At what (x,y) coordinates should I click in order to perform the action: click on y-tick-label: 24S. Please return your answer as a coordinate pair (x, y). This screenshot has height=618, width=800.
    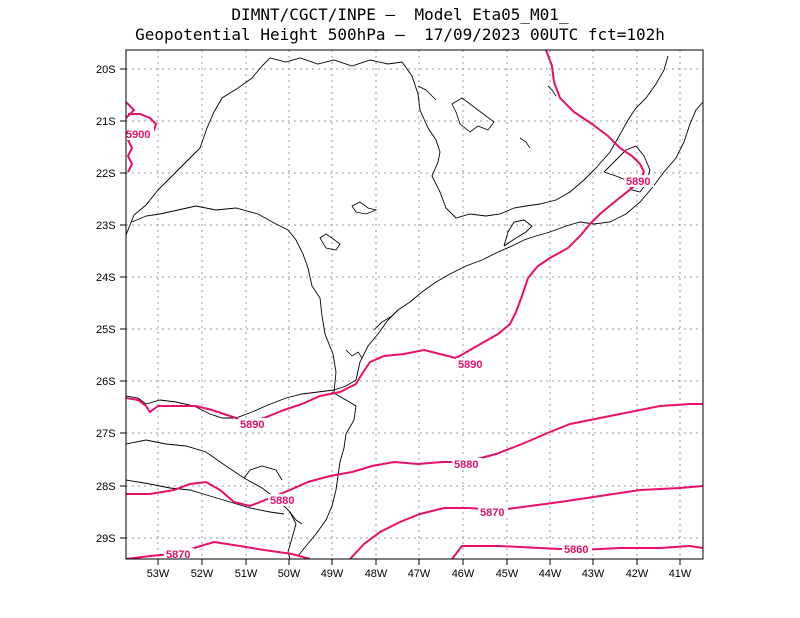
    Looking at the image, I should click on (106, 278).